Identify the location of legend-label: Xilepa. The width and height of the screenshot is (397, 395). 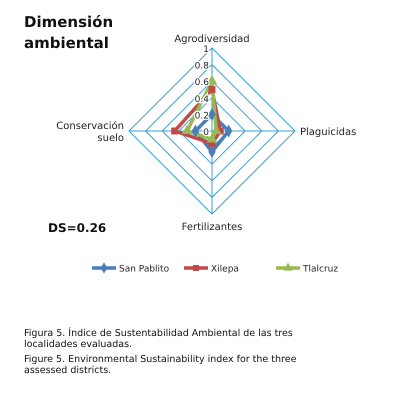
(225, 269).